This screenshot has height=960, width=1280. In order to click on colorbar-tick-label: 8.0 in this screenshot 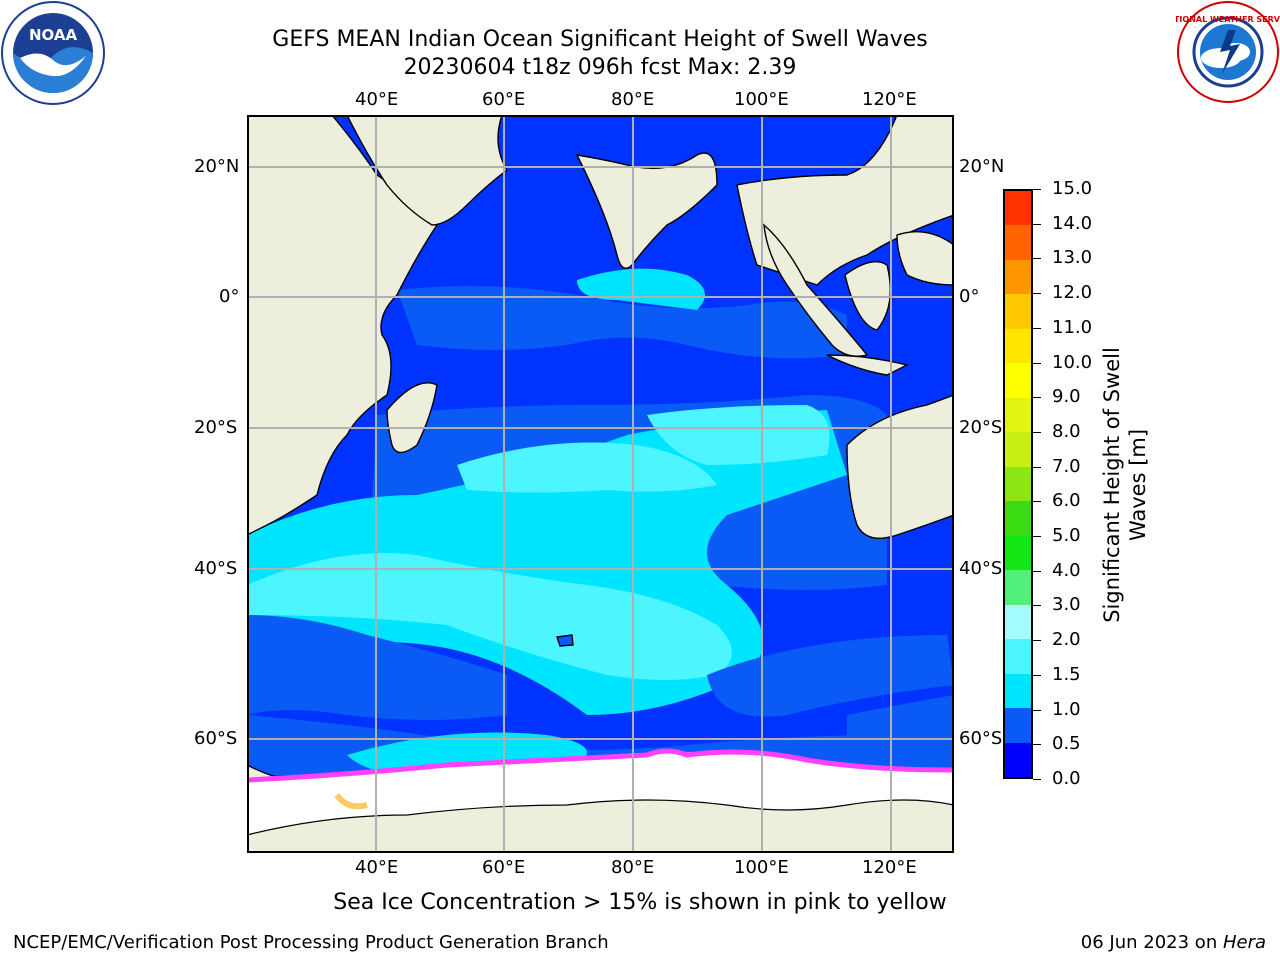, I will do `click(1066, 431)`.